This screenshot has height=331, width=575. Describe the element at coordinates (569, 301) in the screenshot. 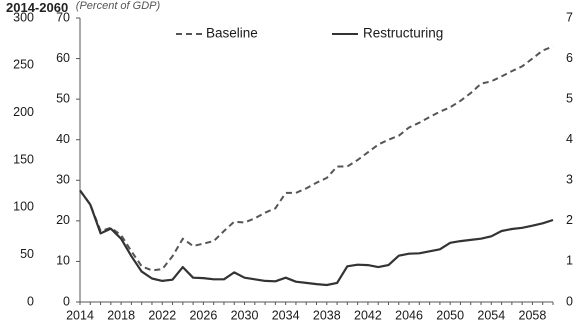

I see `y-right-tick-label: 0` at that location.